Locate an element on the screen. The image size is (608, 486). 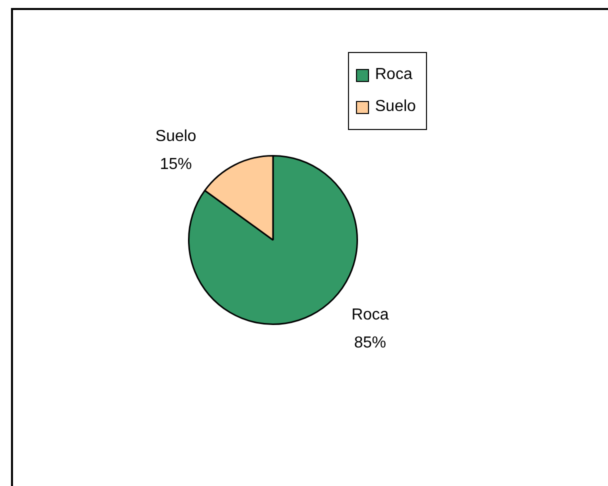
data-label: 85% is located at coordinates (370, 343).